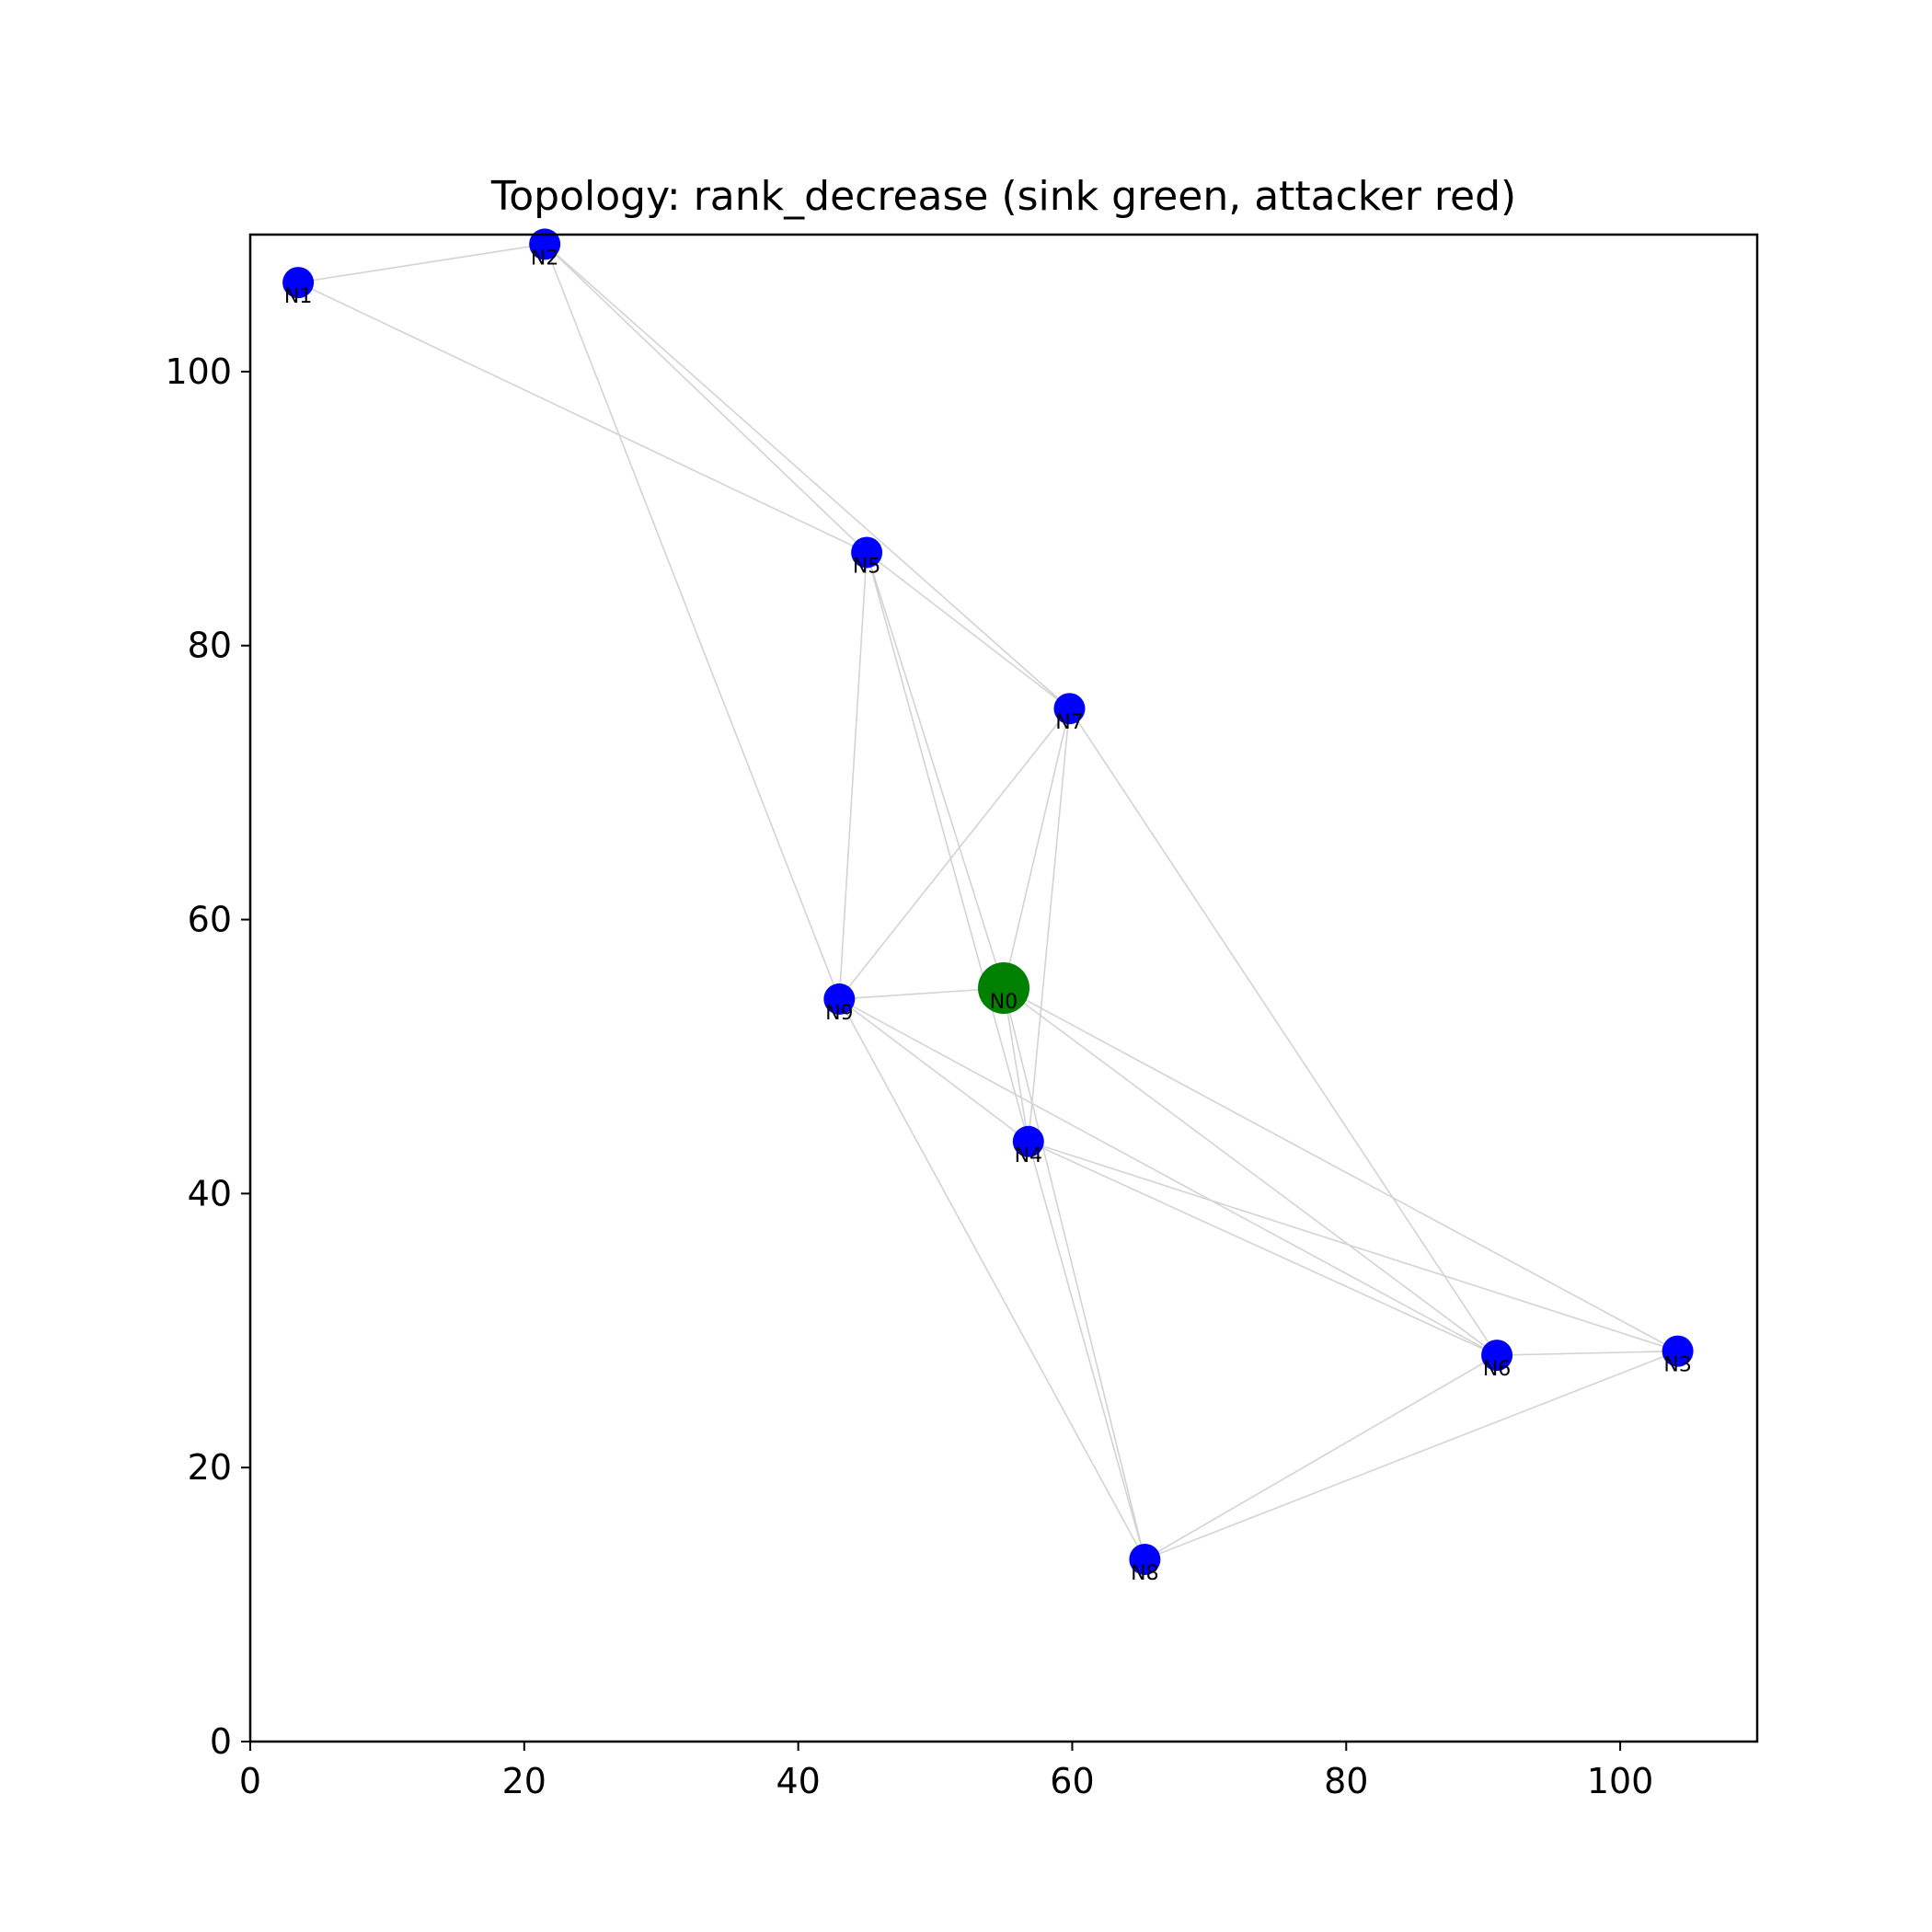  Describe the element at coordinates (1087, 1350) in the screenshot. I see `edge-n4-n8` at that location.